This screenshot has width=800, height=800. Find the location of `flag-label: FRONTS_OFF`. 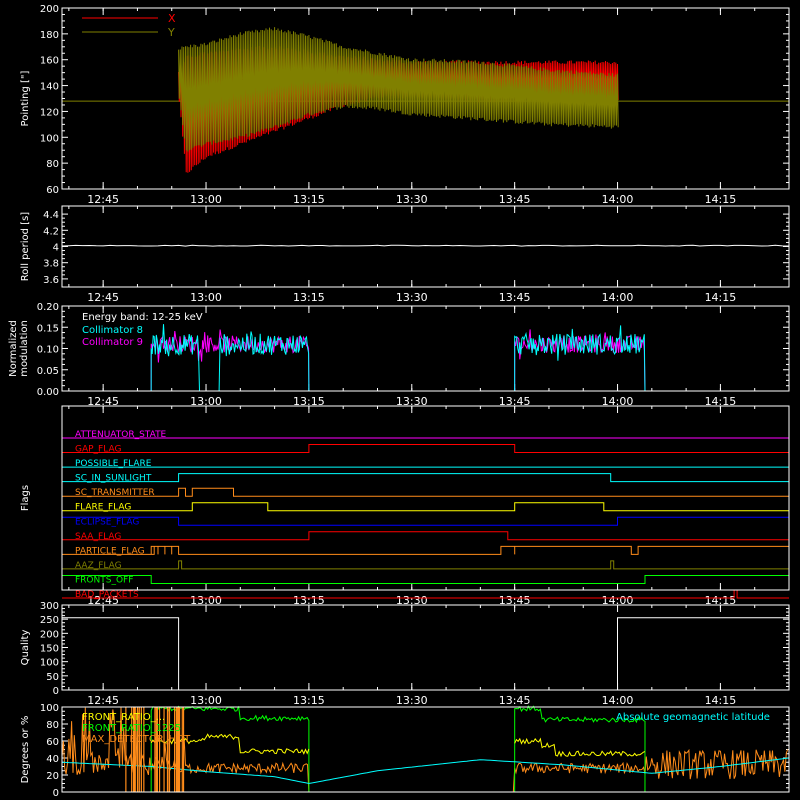

flag-label: FRONTS_OFF is located at coordinates (104, 580).